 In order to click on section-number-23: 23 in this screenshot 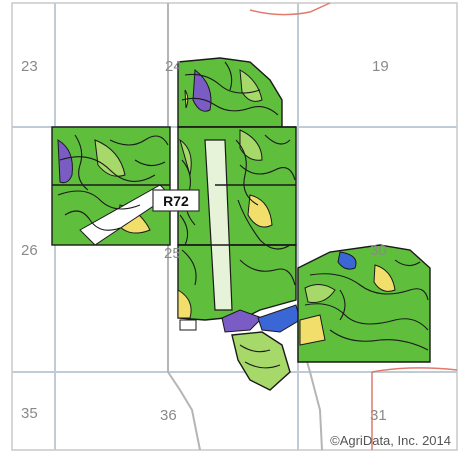, I will do `click(29, 66)`.